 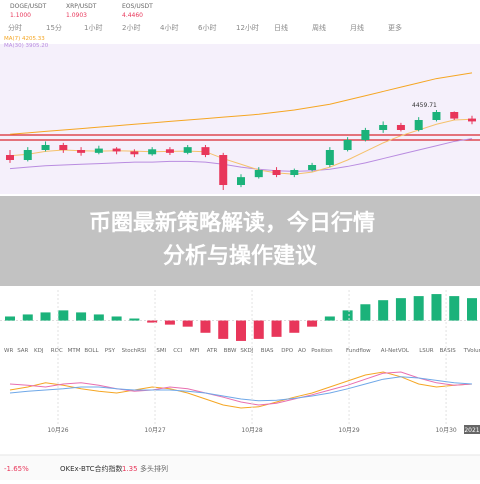 What do you see at coordinates (302, 351) in the screenshot?
I see `indicator-tab: AO` at bounding box center [302, 351].